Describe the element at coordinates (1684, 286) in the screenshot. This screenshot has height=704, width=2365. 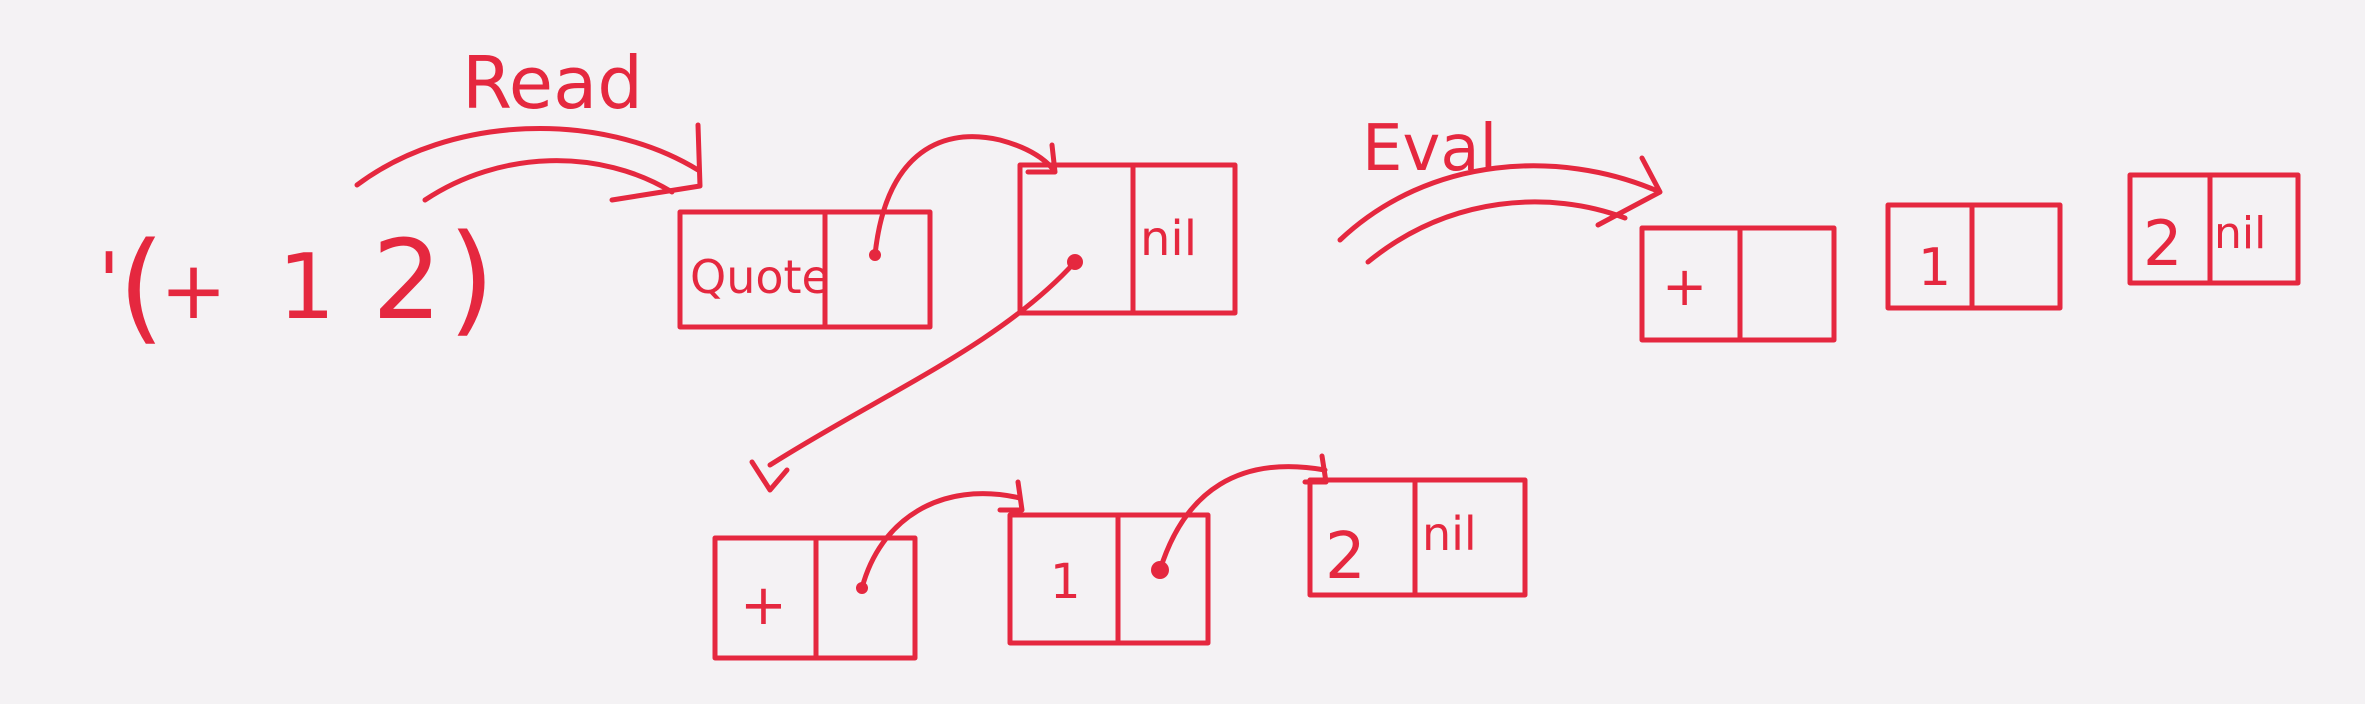
I see `eval-cons-cell-plus-car: +` at that location.